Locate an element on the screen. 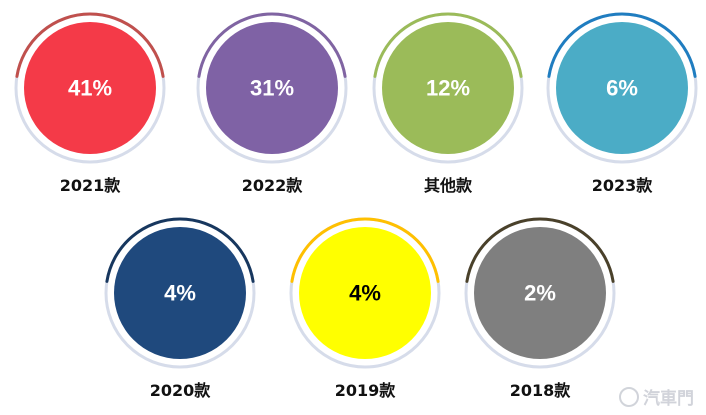 This screenshot has height=415, width=706. category-label: 其他款 is located at coordinates (448, 185).